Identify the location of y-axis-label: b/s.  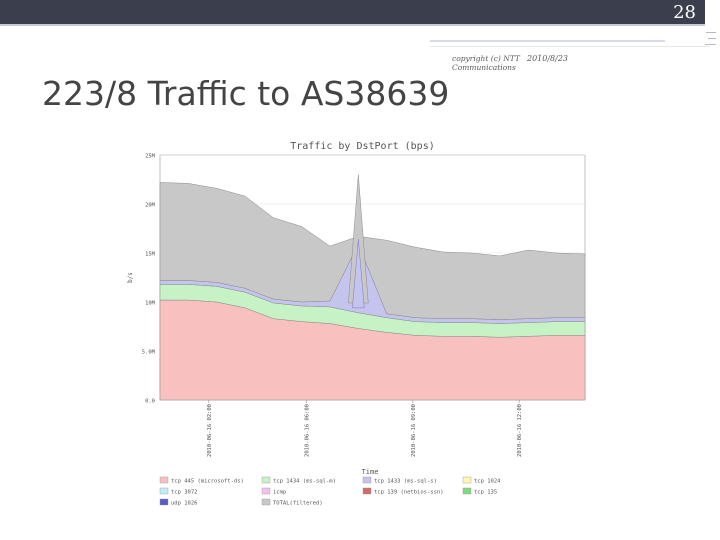
(130, 277).